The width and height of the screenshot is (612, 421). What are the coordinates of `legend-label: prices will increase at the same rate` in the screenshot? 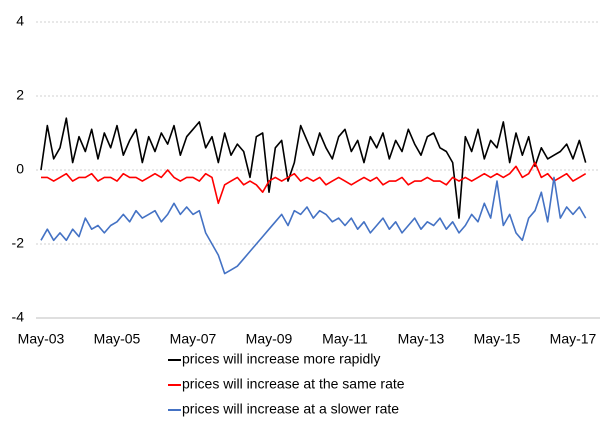 It's located at (293, 384).